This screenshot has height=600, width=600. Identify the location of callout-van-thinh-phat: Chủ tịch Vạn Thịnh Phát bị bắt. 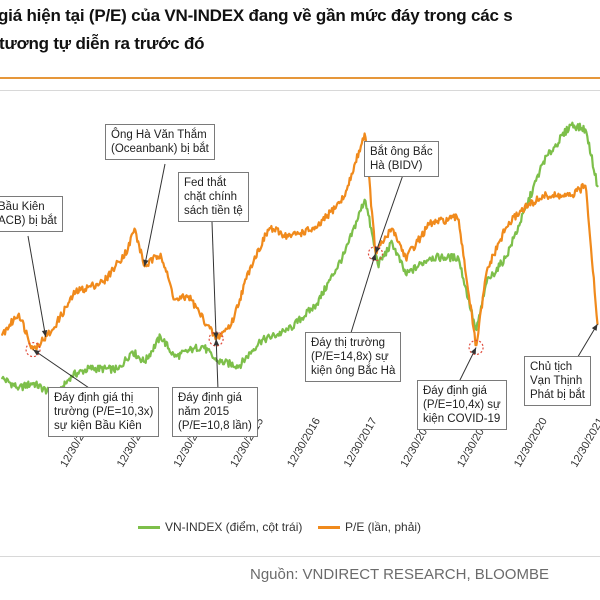
(557, 381).